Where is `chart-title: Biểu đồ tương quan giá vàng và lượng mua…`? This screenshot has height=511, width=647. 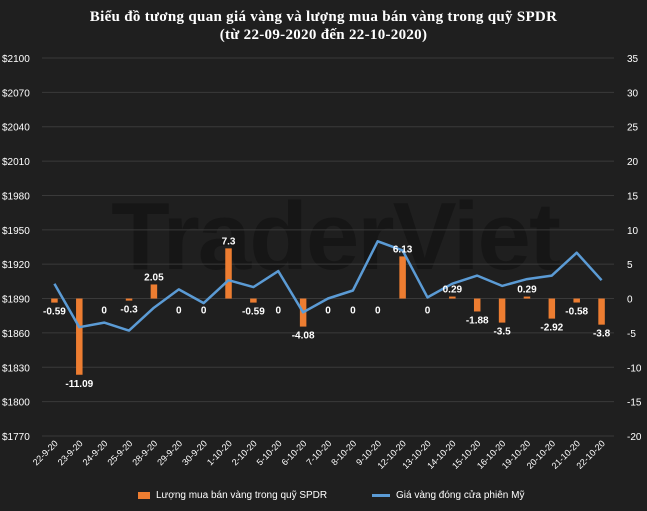
chart-title: Biểu đồ tương quan giá vàng và lượng mua… is located at coordinates (323, 17).